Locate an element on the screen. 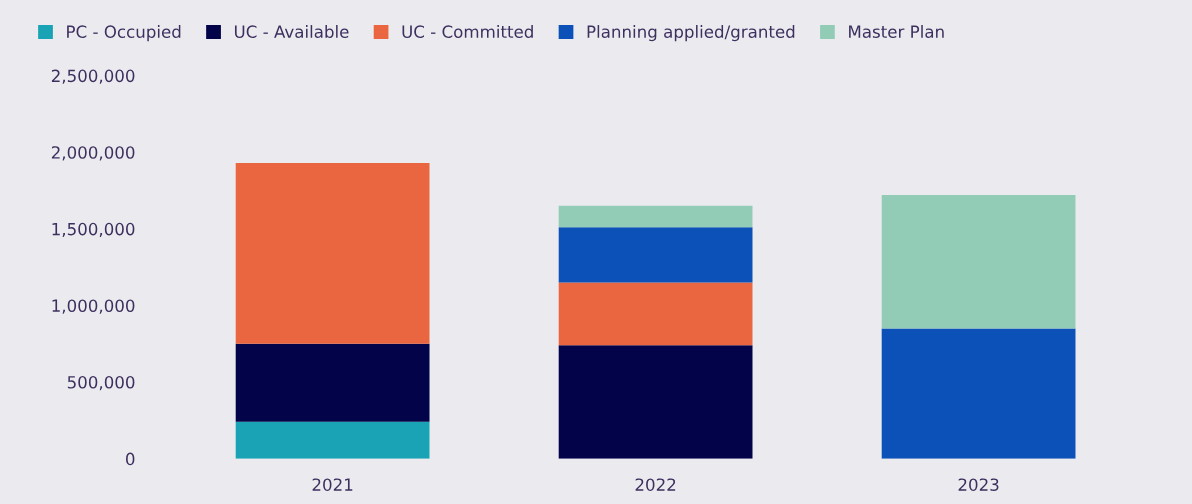  legend-label: Master Plan is located at coordinates (896, 31).